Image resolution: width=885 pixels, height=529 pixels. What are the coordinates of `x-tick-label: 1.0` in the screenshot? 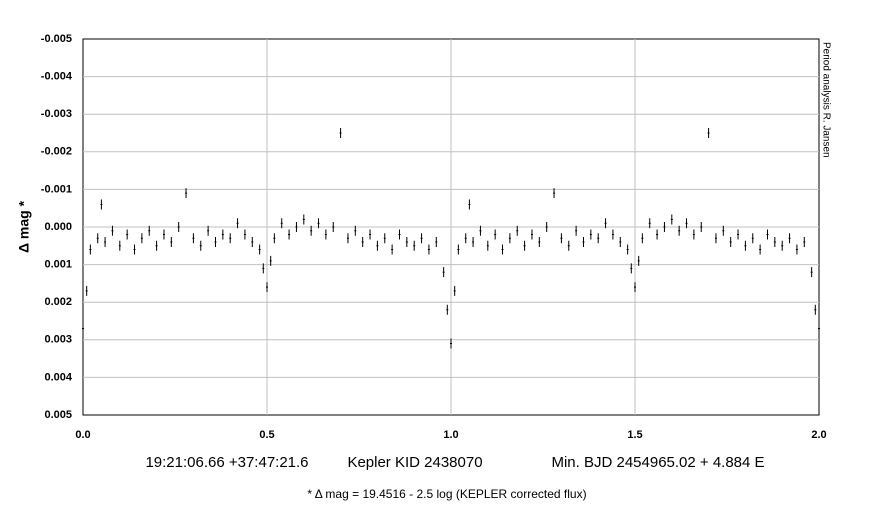 It's located at (450, 435).